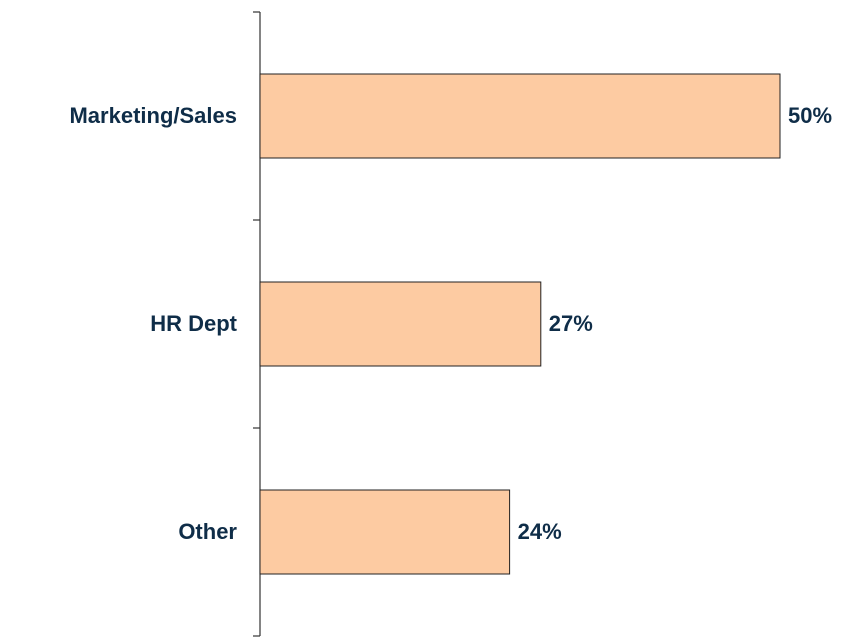  What do you see at coordinates (540, 531) in the screenshot?
I see `data-label: 24%` at bounding box center [540, 531].